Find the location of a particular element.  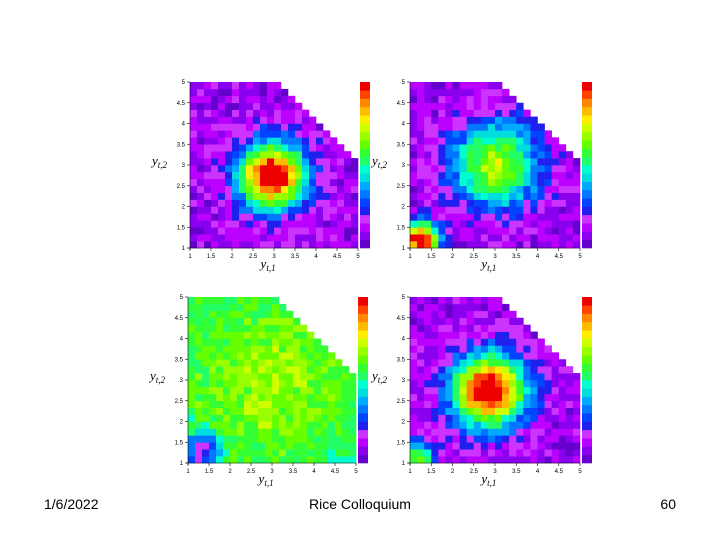

y-tick-label: 1 is located at coordinates (184, 249).